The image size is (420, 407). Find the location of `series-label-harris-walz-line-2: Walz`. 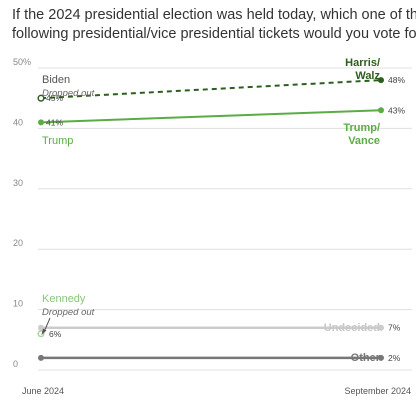

series-label-harris-walz-line-2: Walz is located at coordinates (367, 76).